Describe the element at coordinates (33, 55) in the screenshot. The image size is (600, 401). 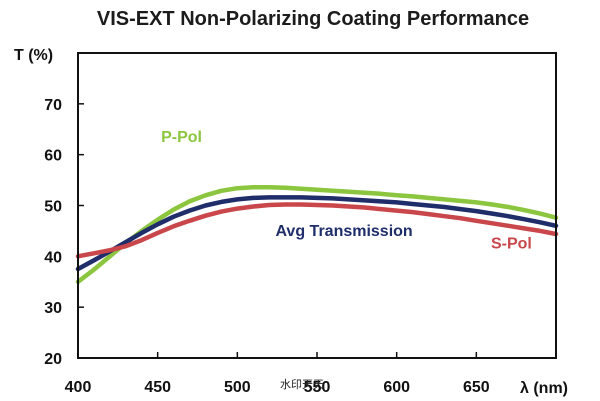
I see `y-axis-title: T (%)` at that location.